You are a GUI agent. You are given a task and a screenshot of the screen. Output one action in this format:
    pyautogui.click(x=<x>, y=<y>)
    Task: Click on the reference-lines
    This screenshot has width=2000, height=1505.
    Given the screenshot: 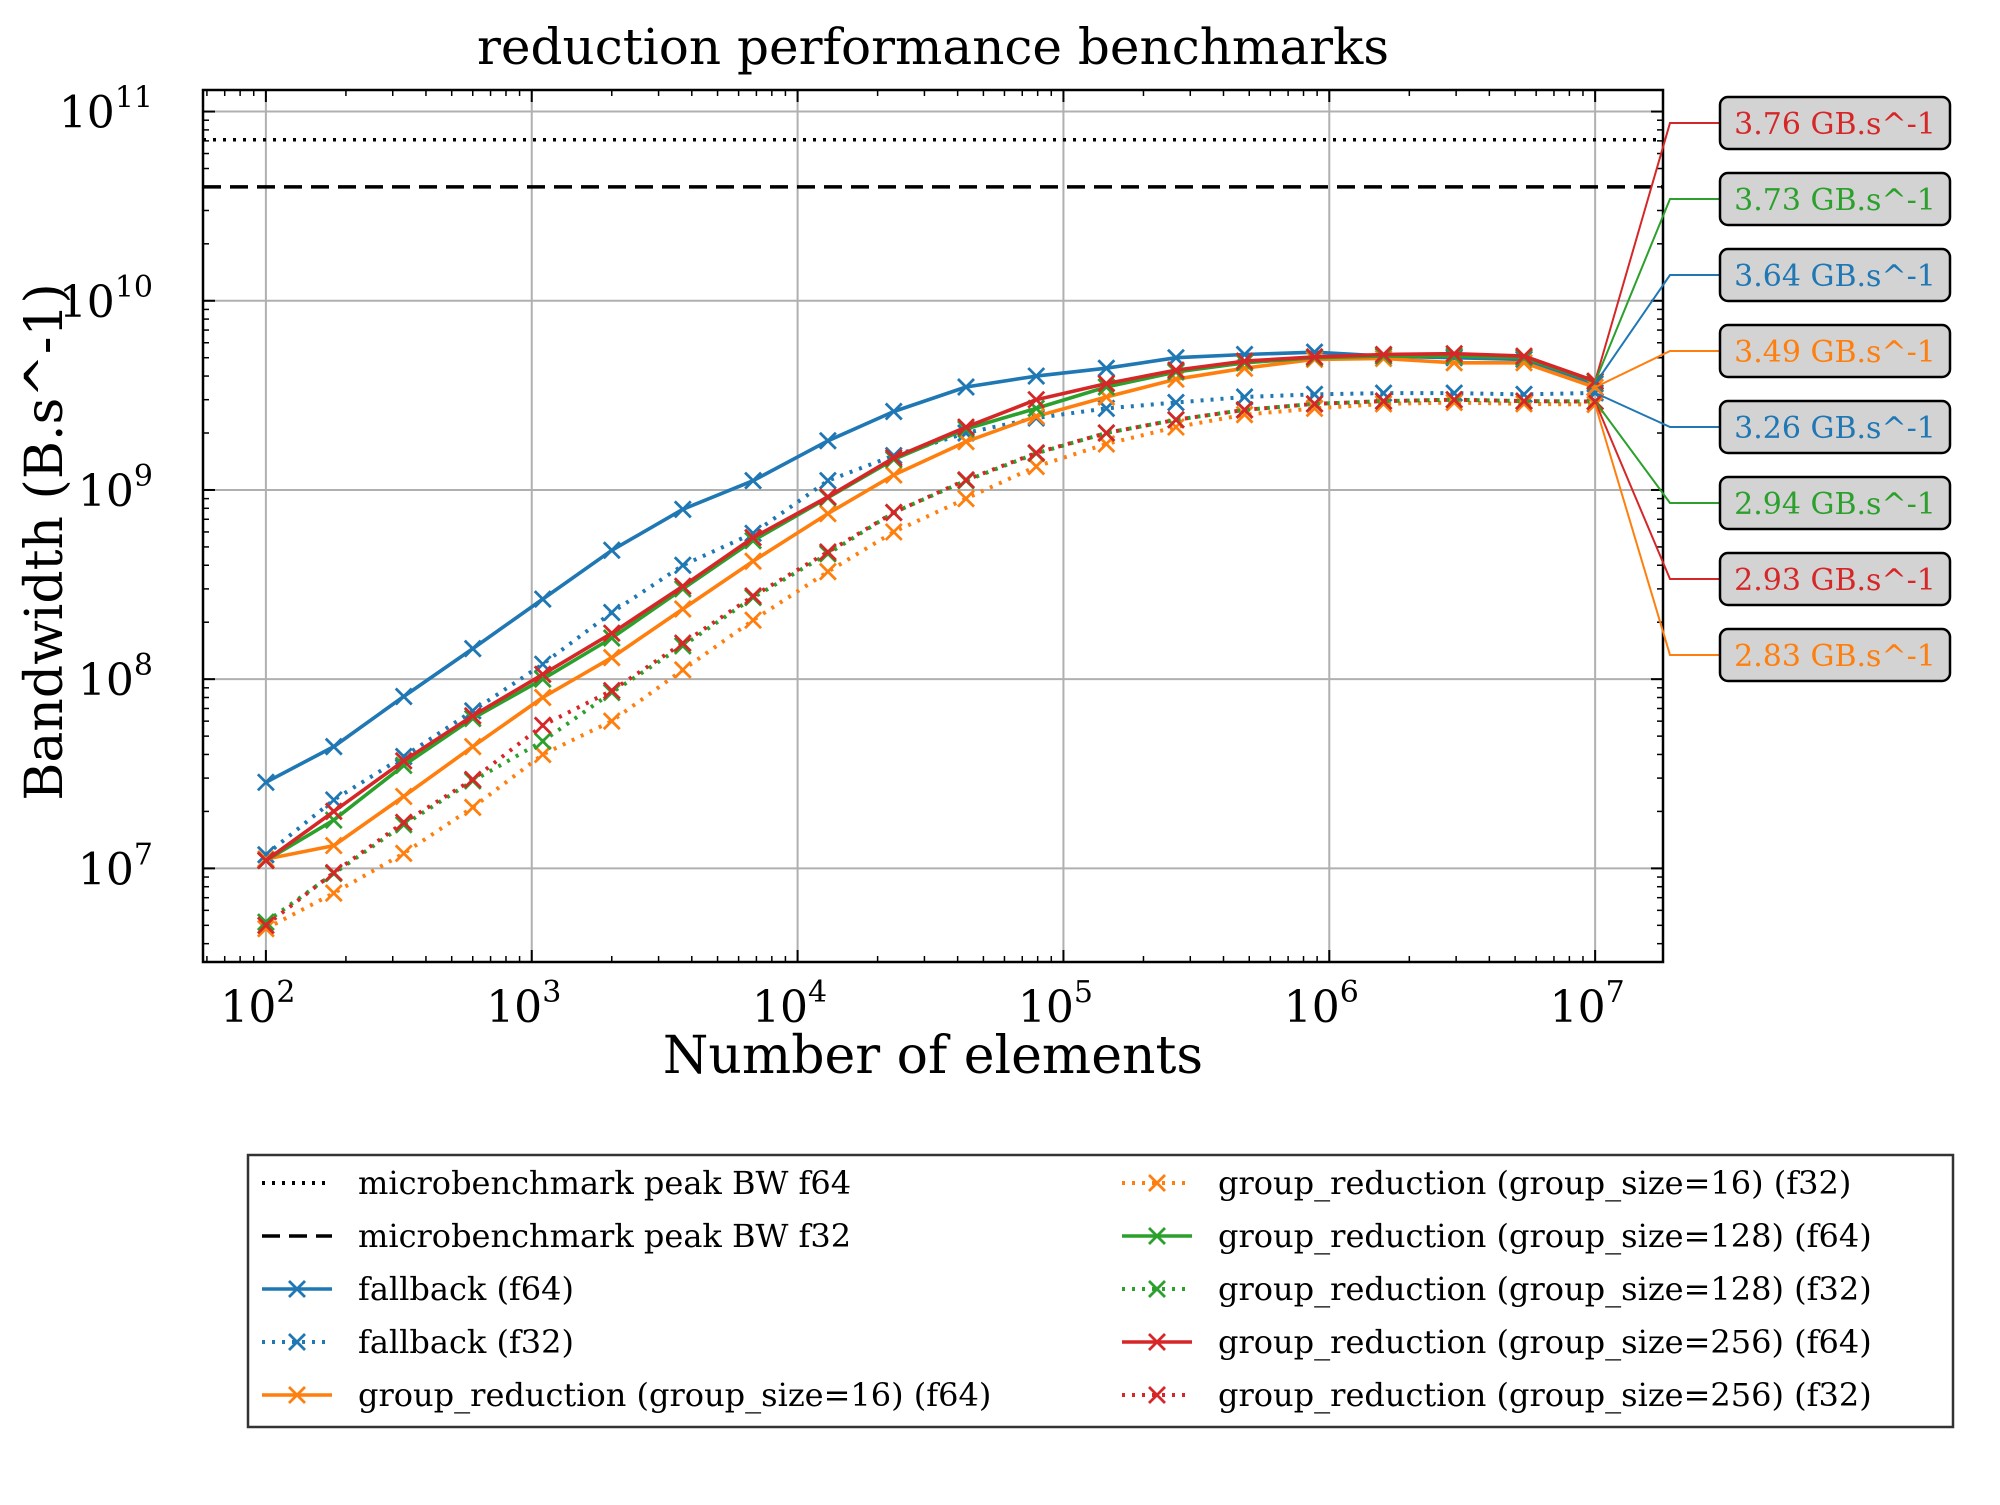 What is the action you would take?
    pyautogui.click(x=933, y=163)
    